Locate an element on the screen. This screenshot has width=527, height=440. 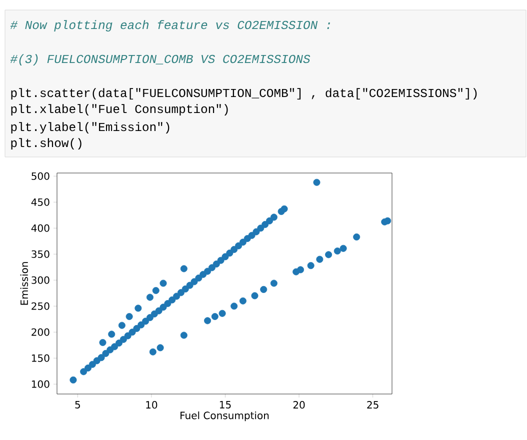
text: # Now plotting each feature vs CO2EMISSION : is located at coordinates (170, 26).